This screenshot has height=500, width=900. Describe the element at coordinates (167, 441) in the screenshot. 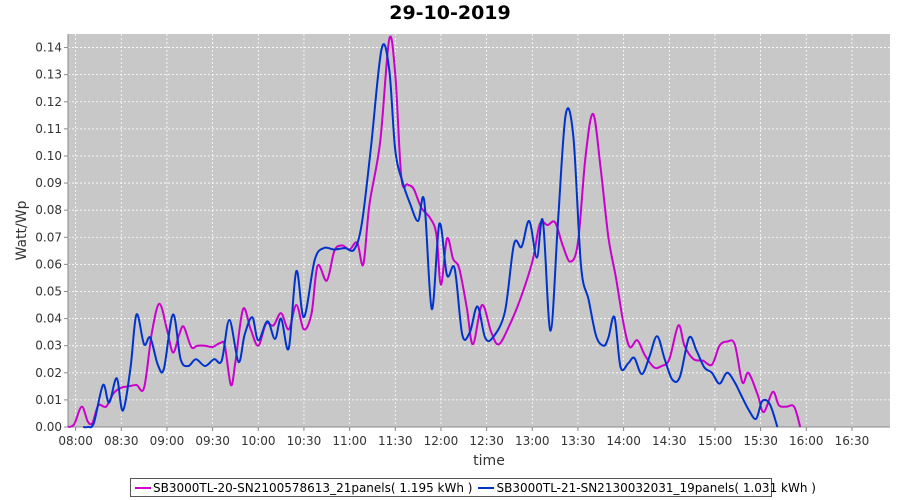

I see `x-tick-label: 09:00` at that location.